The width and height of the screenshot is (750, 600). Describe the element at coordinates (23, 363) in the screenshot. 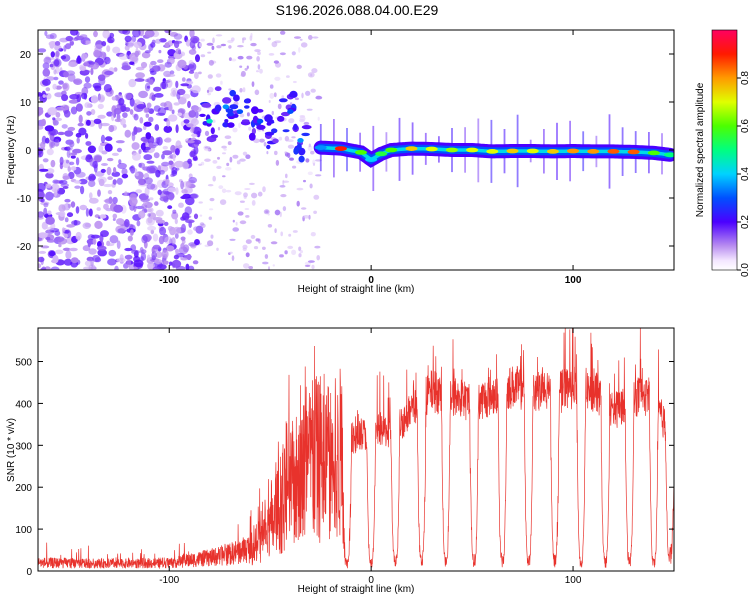

I see `snr-ytick-label: 500` at that location.